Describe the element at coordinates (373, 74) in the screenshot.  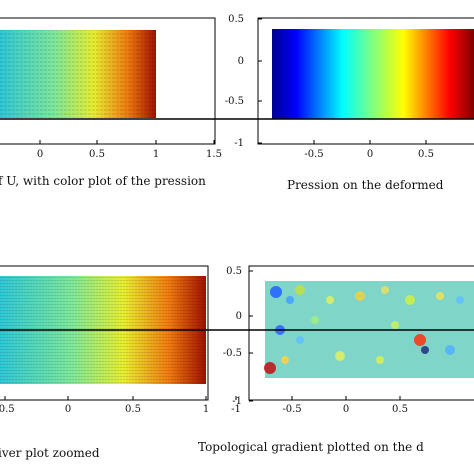
I see `top-right-pressure-field` at that location.